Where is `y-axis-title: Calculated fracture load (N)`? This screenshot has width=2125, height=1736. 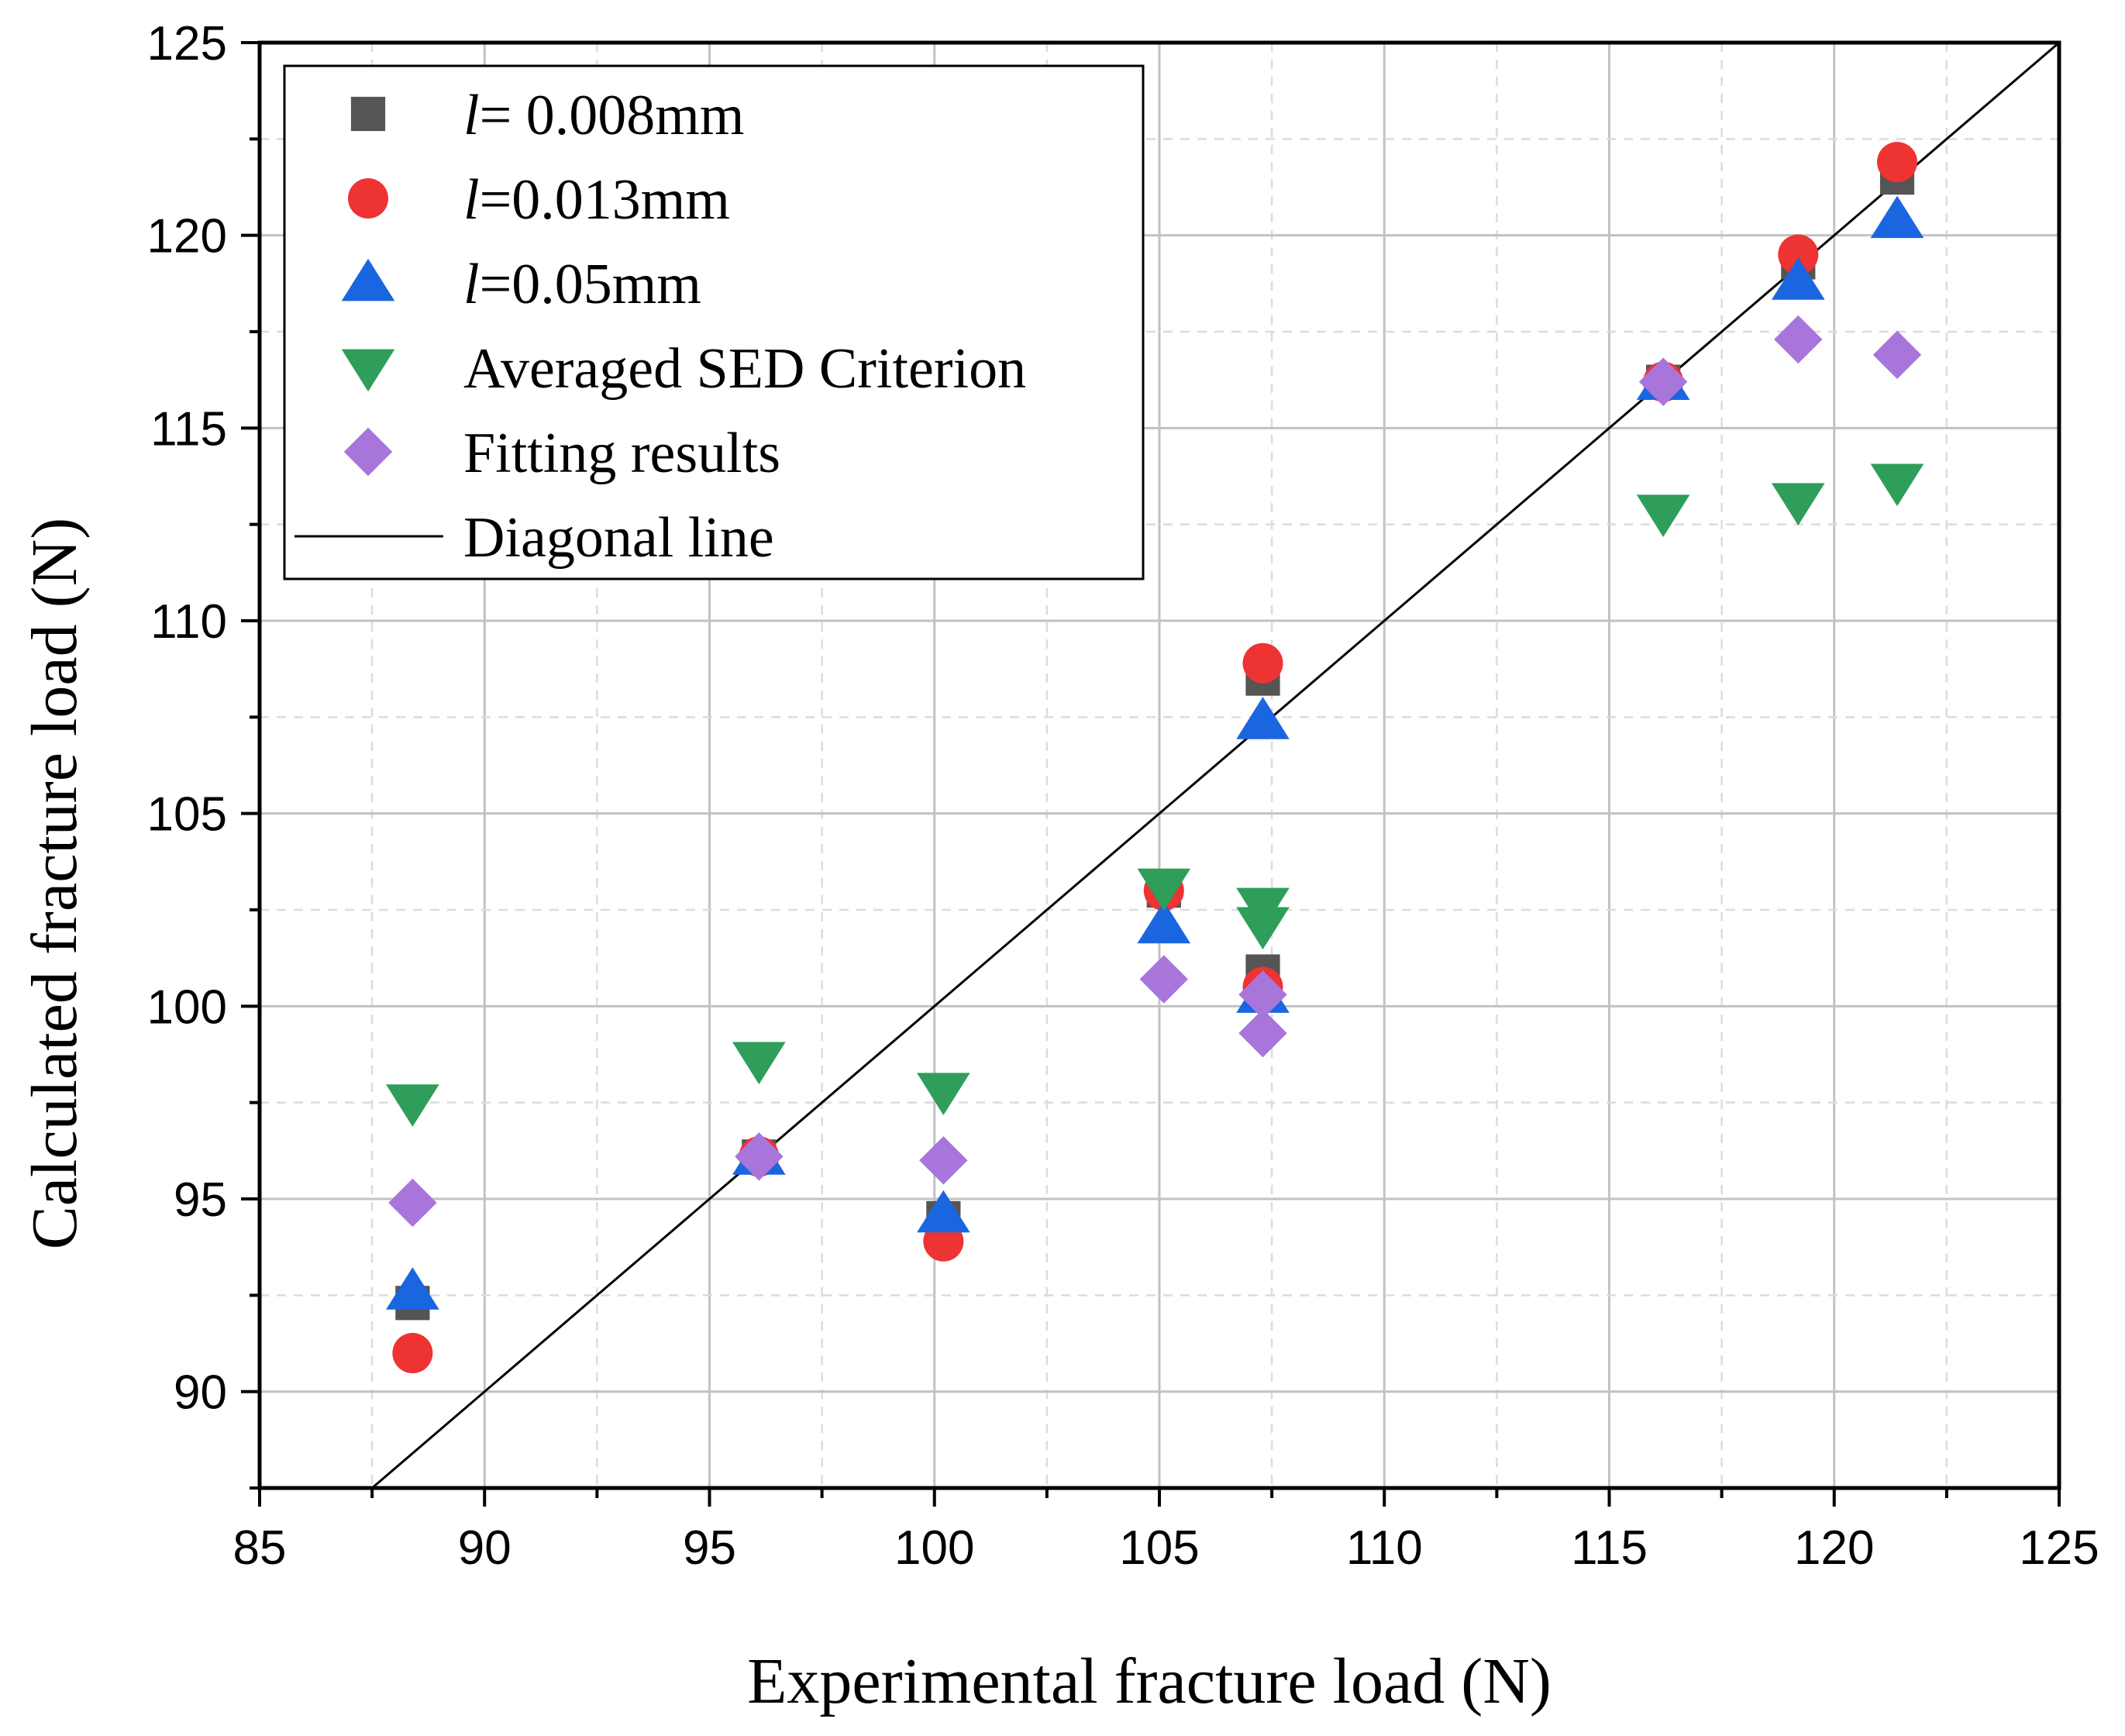
y-axis-title: Calculated fracture load (N) is located at coordinates (55, 884).